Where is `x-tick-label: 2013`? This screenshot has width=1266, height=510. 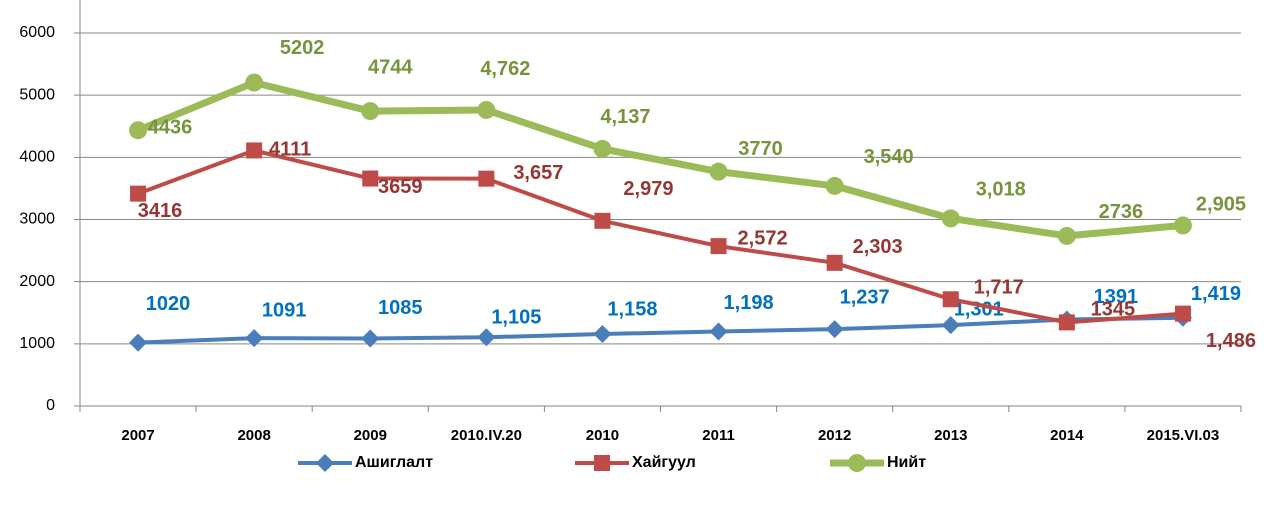 x-tick-label: 2013 is located at coordinates (950, 435).